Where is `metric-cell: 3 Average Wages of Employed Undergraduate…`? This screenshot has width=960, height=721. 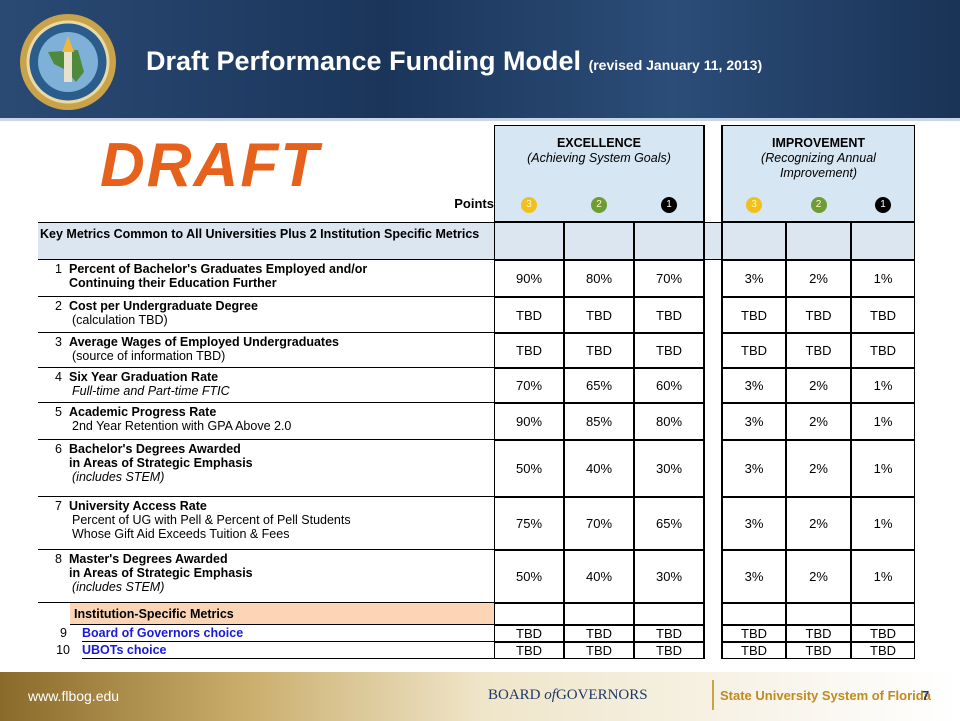
metric-cell: 3 Average Wages of Employed Undergraduate… is located at coordinates (266, 350).